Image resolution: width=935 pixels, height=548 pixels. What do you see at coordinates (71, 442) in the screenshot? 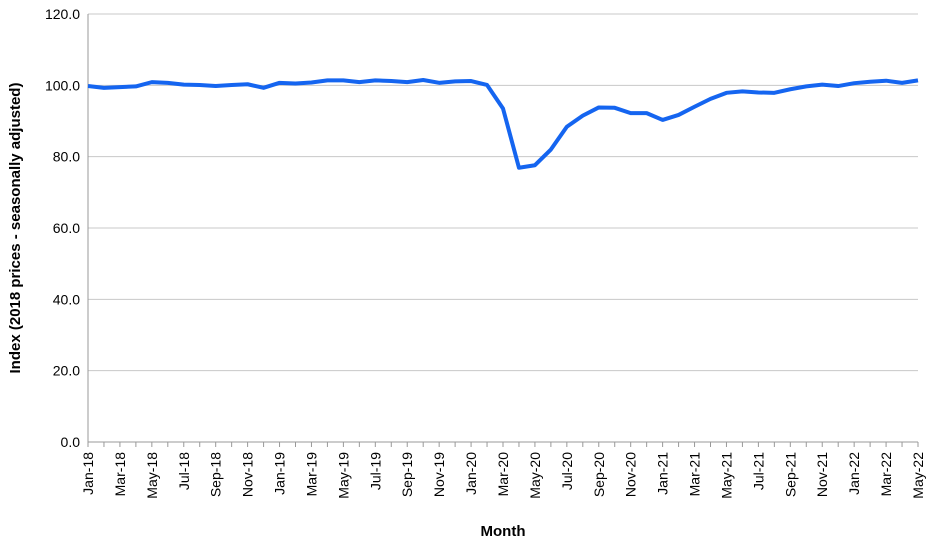
I see `y-tick-label: 0.0` at bounding box center [71, 442].